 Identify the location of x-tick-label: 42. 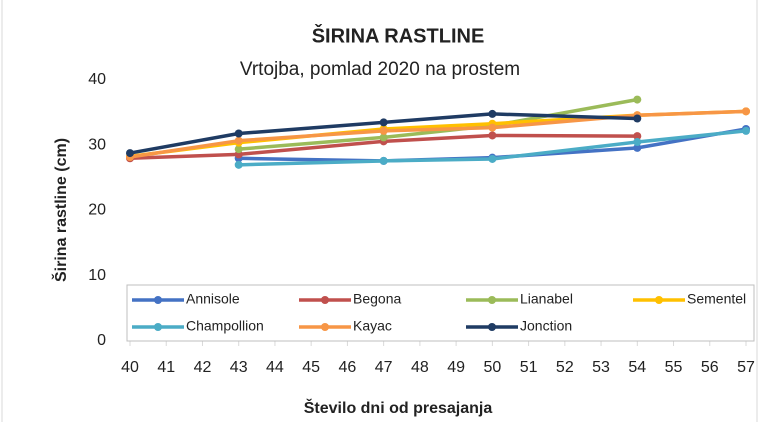
(203, 367).